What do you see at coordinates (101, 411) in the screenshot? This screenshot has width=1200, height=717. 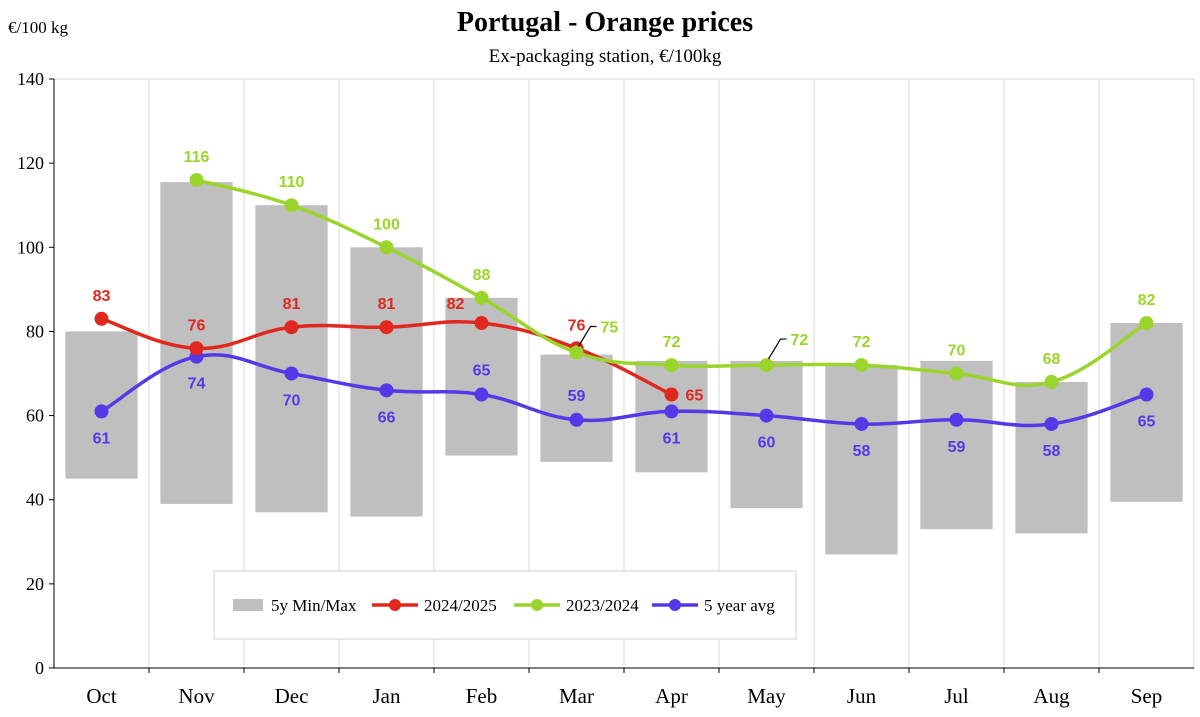 I see `point-5-year-avg-oct` at bounding box center [101, 411].